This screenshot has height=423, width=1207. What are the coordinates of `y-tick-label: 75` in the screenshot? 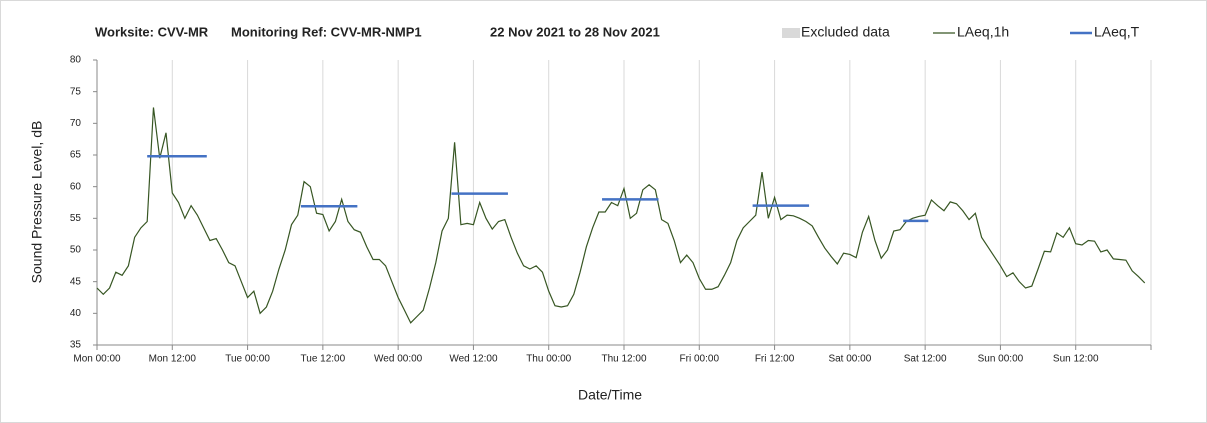 It's located at (76, 91).